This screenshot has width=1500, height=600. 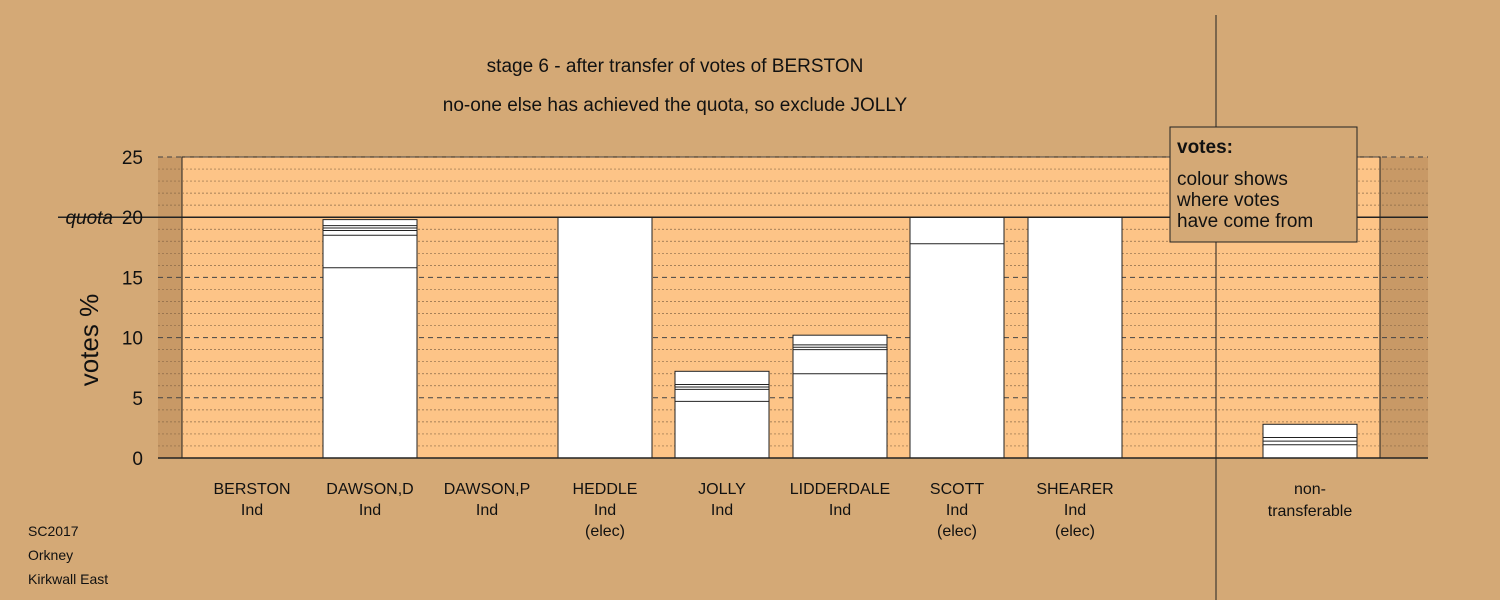 I want to click on legend-box, so click(x=1263, y=184).